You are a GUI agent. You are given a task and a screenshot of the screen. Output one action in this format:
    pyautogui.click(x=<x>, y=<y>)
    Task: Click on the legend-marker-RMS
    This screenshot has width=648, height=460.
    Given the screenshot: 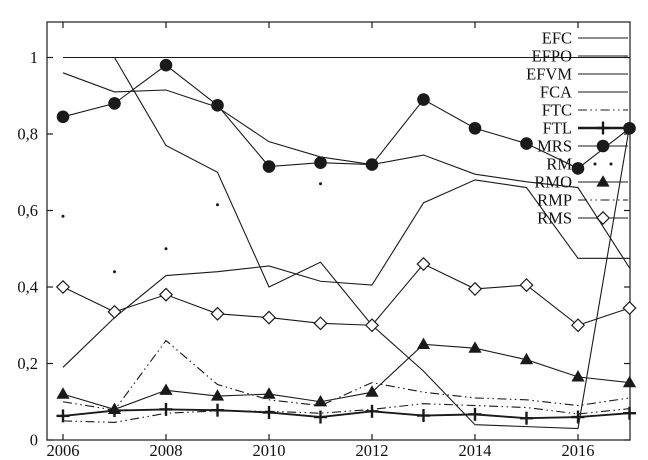 What is the action you would take?
    pyautogui.click(x=603, y=218)
    